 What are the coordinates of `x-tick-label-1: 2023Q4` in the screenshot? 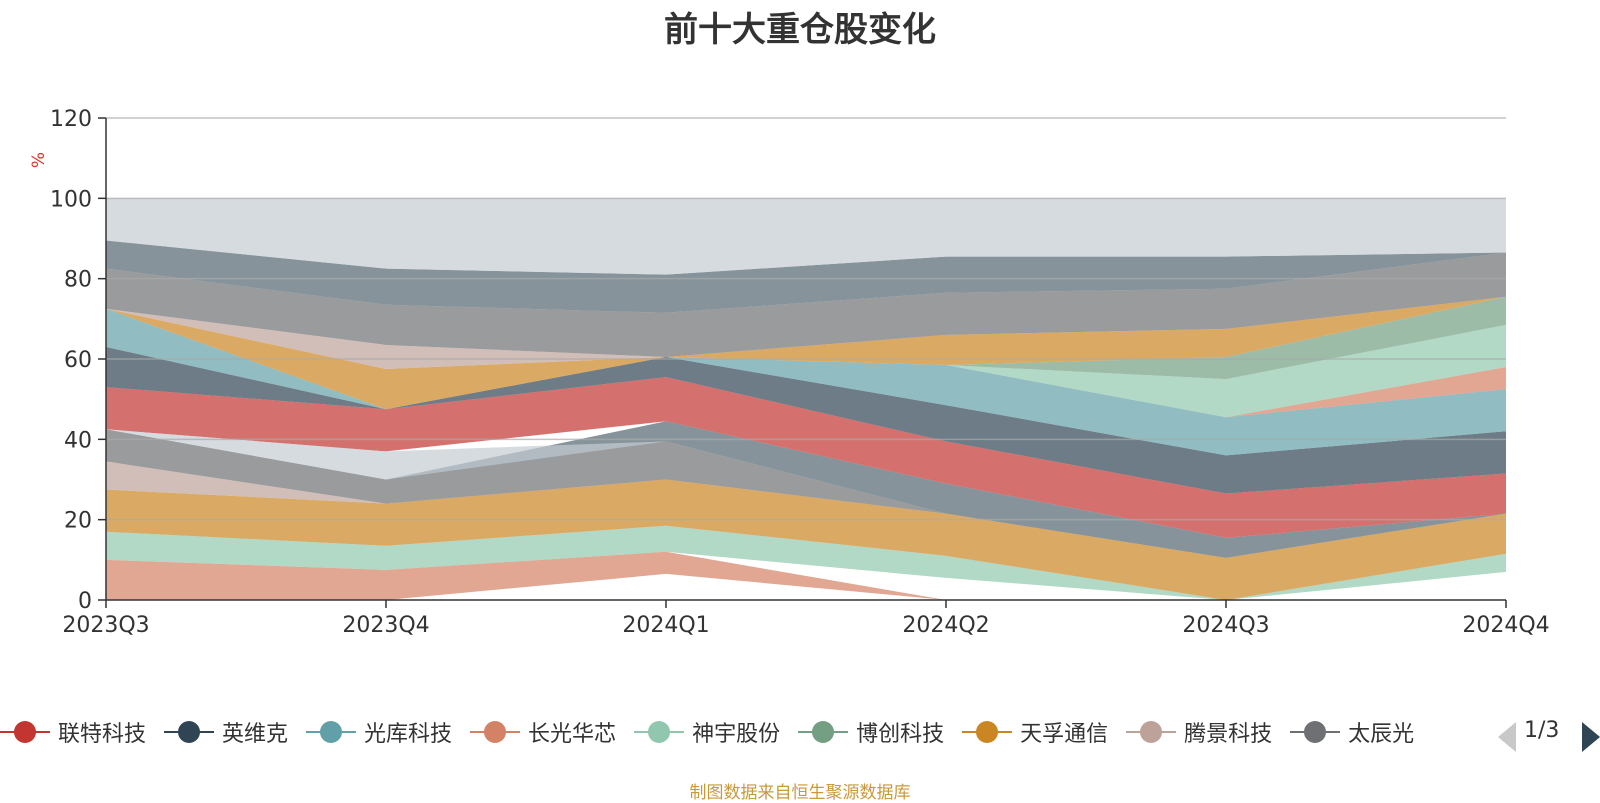 It's located at (385, 625).